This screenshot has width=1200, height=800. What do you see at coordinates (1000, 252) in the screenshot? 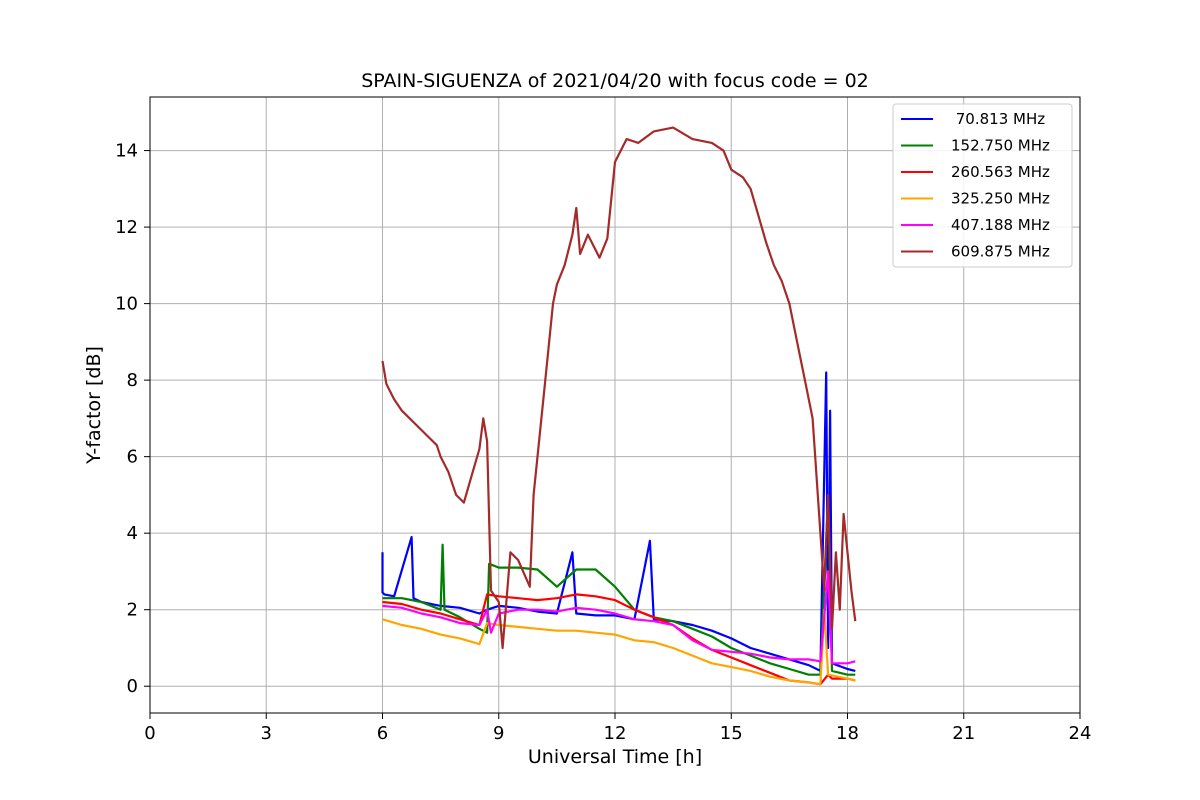
I see `legend-entry-label: 609.875 MHz` at bounding box center [1000, 252].